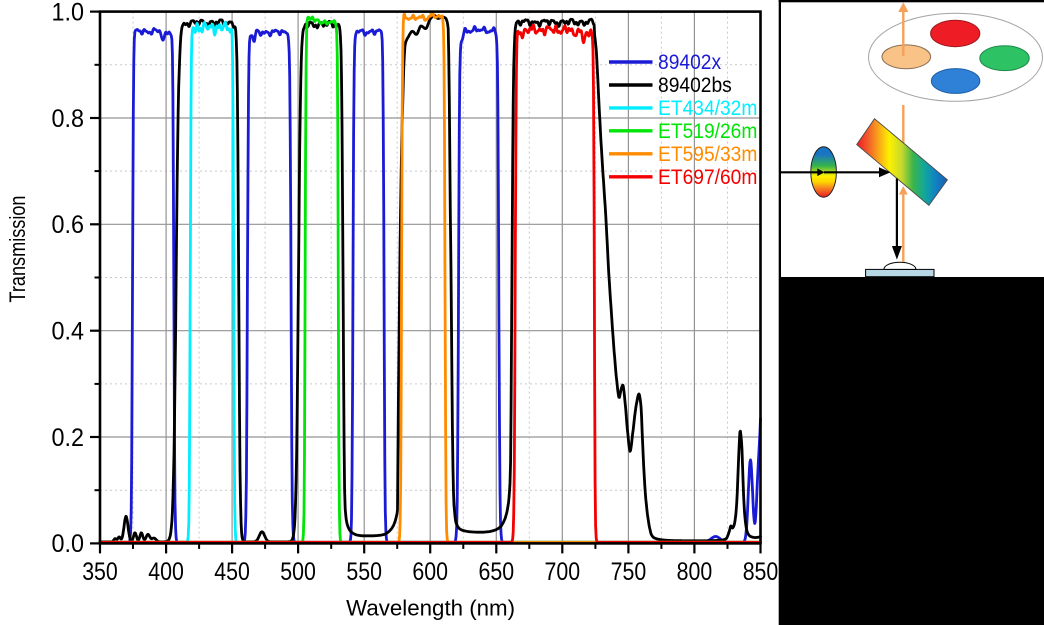 This screenshot has height=625, width=1044. Describe the element at coordinates (707, 108) in the screenshot. I see `svg-text: ET434/32m` at that location.